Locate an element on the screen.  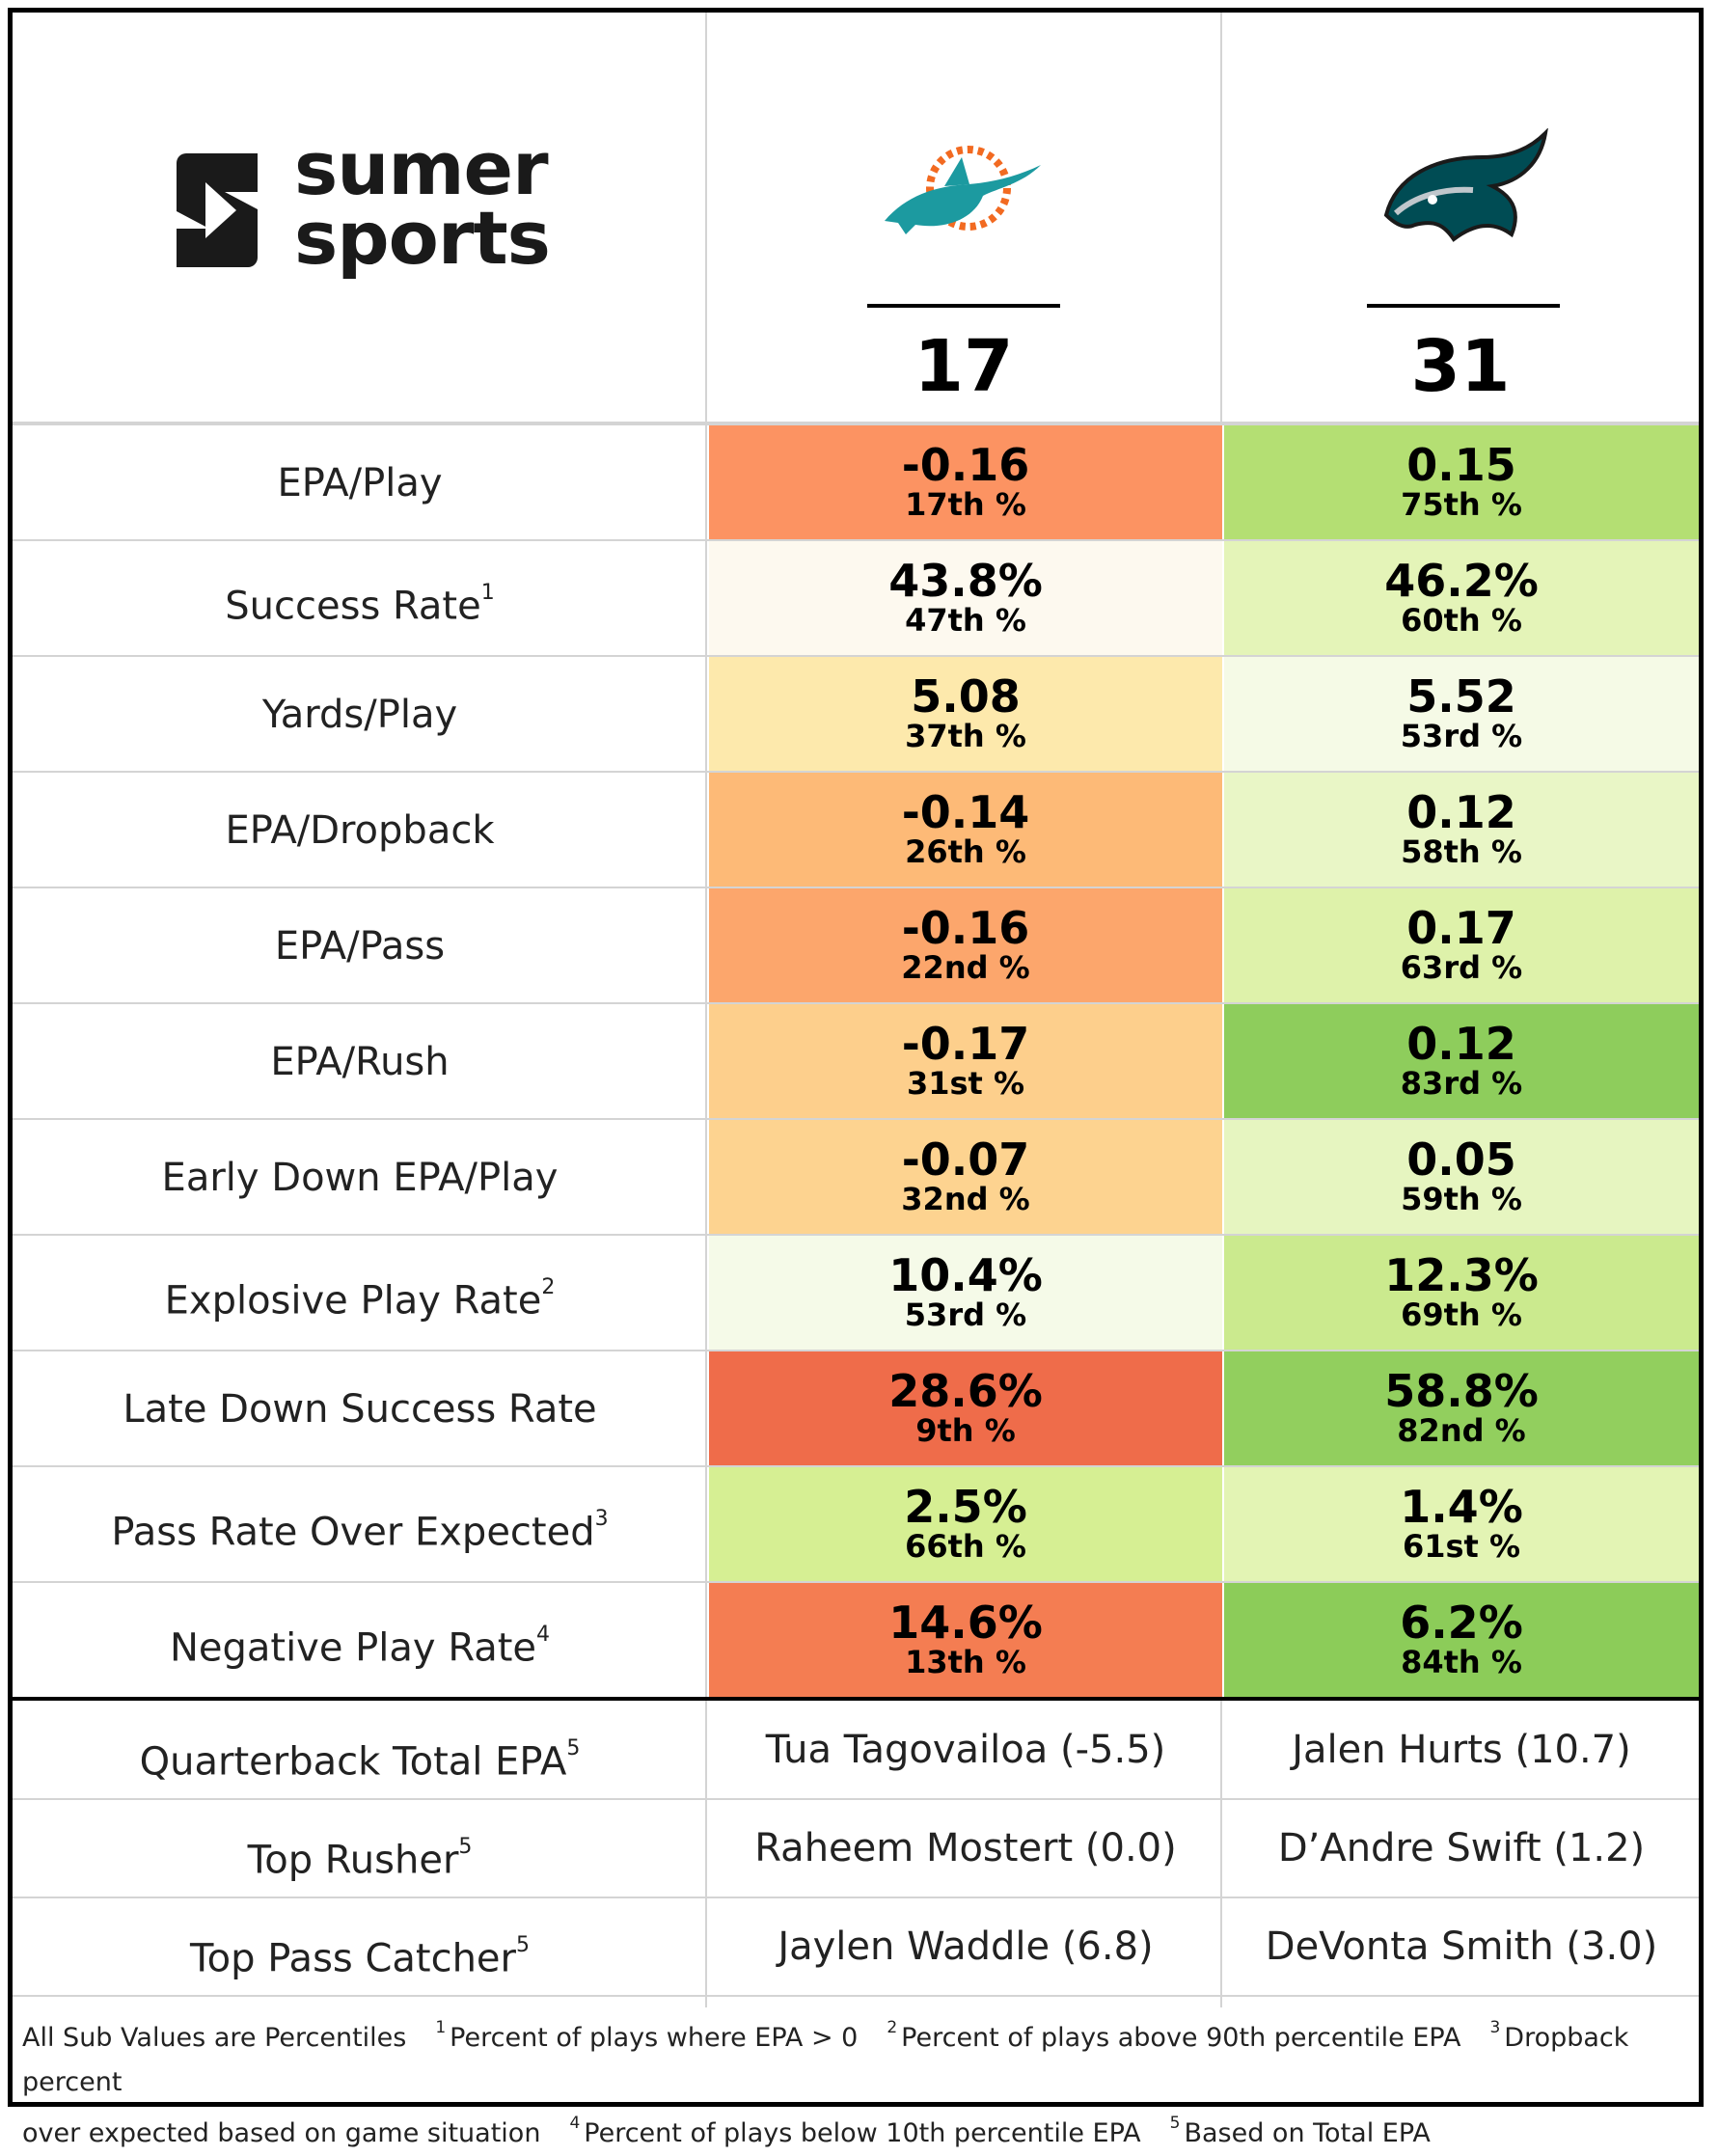
player-dolphins: Raheem Mostert (0.0) is located at coordinates (966, 1848).